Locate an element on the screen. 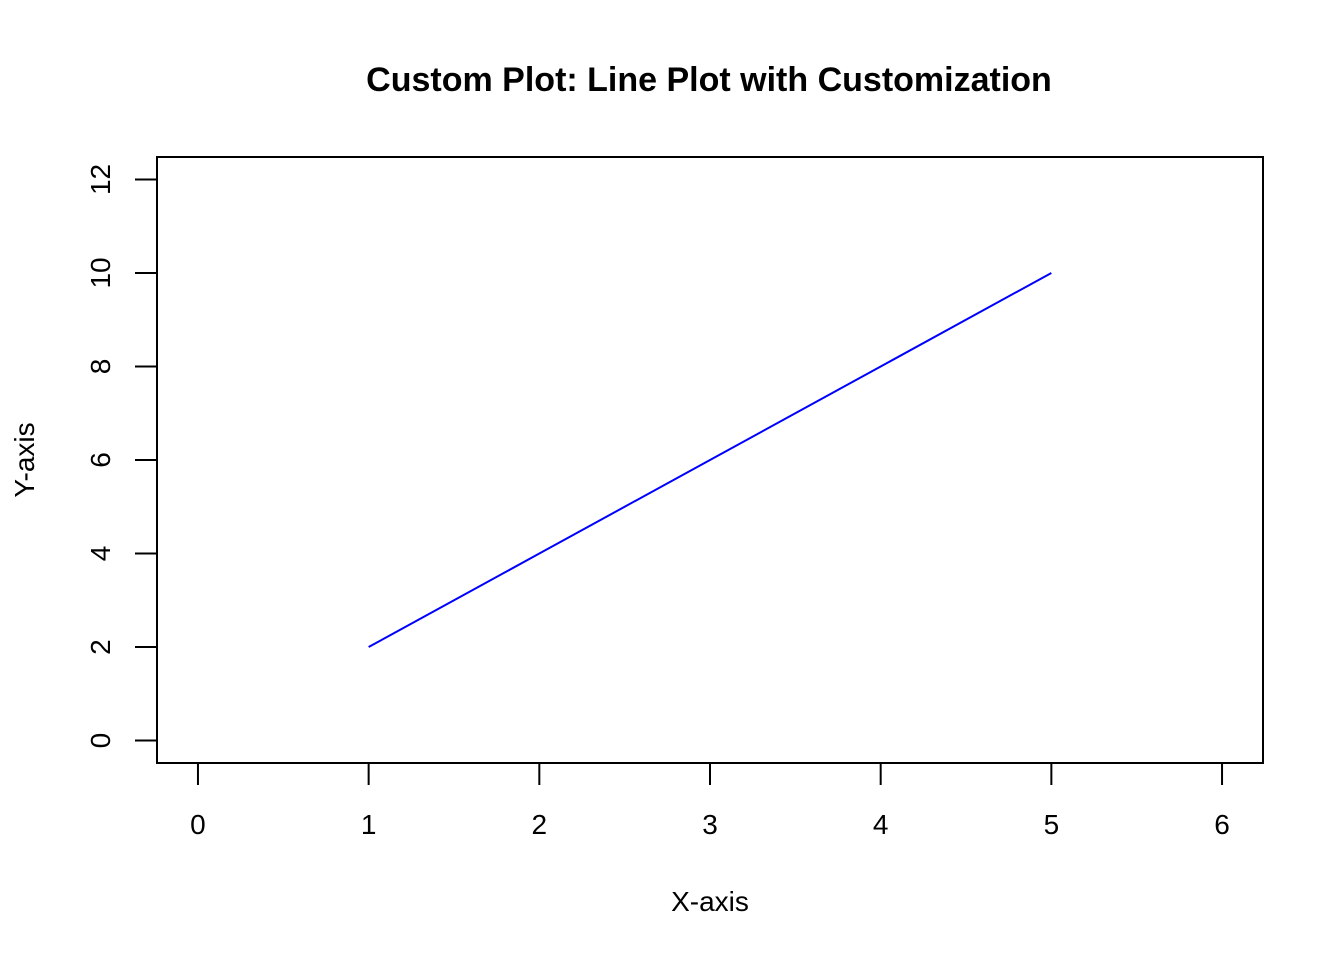 Image resolution: width=1344 pixels, height=965 pixels. y-tick-label: 0 is located at coordinates (100, 741).